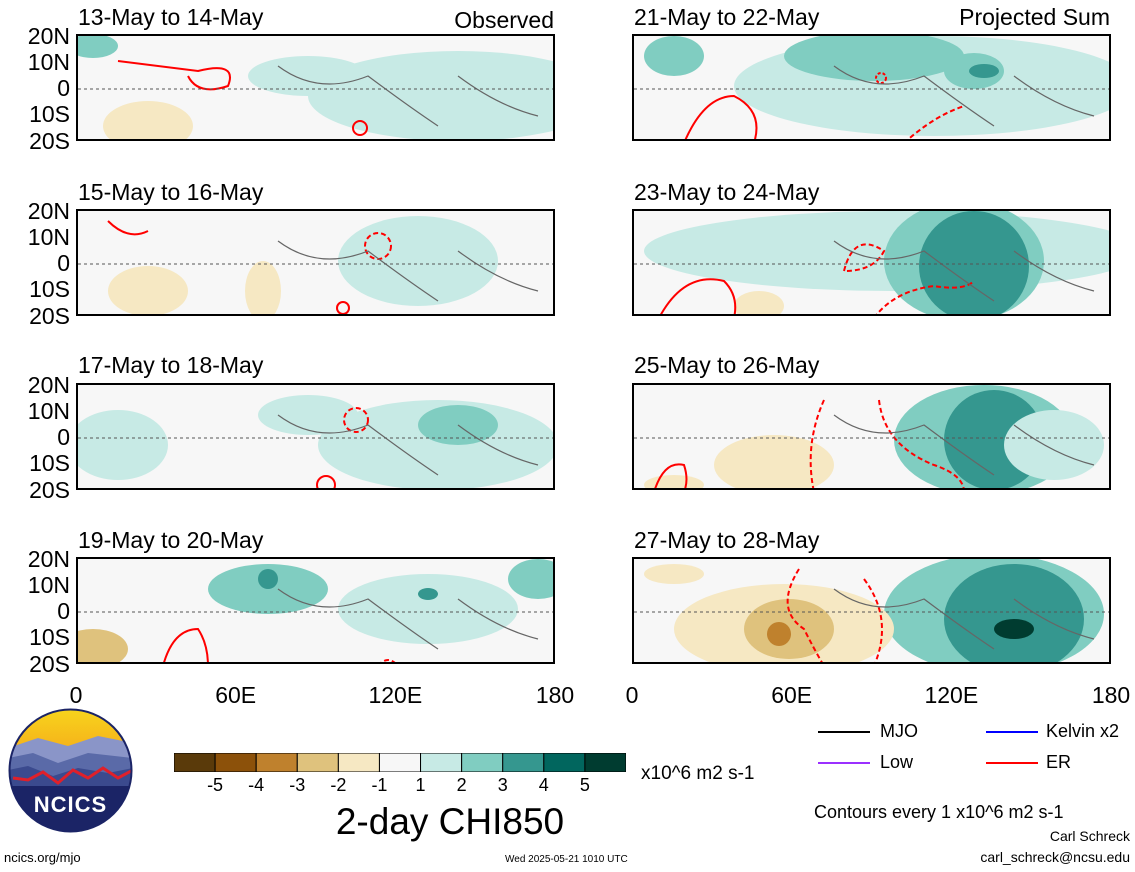 The image size is (1135, 872). I want to click on projected-sum-label: Projected Sum, so click(1034, 17).